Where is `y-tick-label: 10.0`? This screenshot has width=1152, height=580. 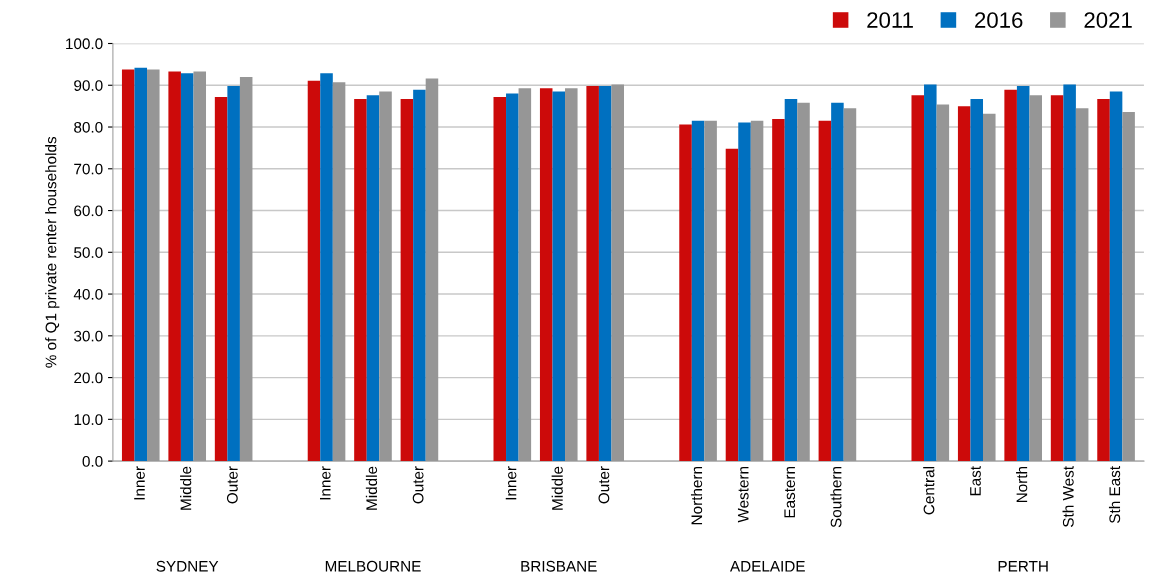 y-tick-label: 10.0 is located at coordinates (88, 420).